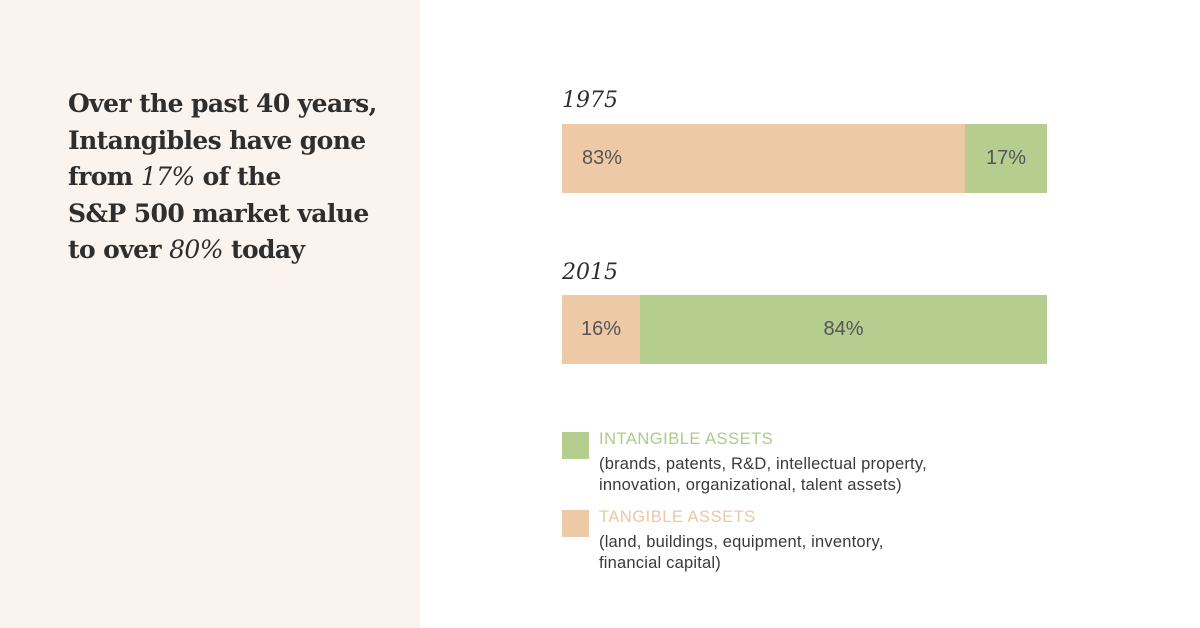 The width and height of the screenshot is (1200, 628). I want to click on legend-swatch-intangible, so click(575, 445).